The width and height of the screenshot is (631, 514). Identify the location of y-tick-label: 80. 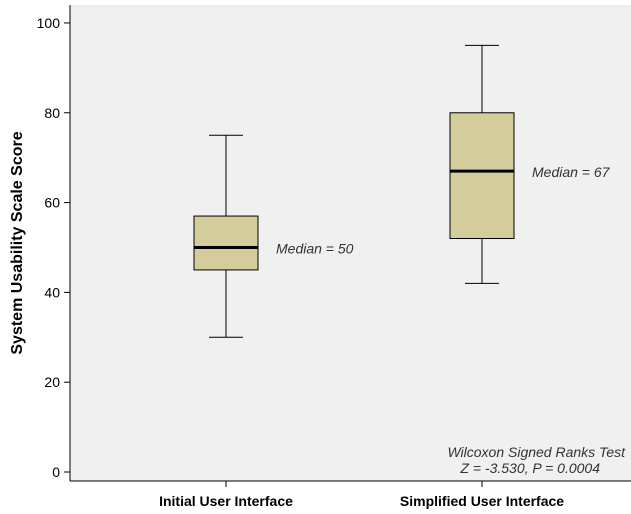
(52, 113).